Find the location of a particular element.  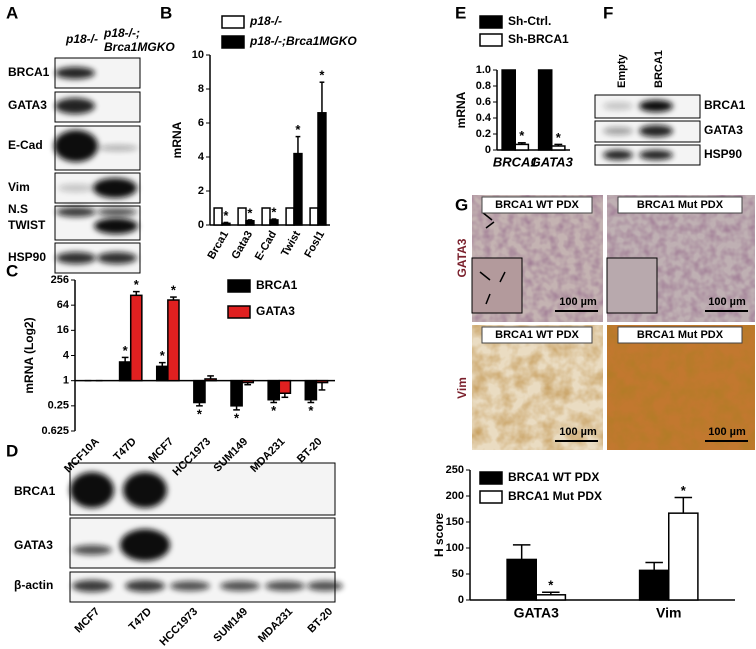

y-tick-label: 1 is located at coordinates (66, 381).